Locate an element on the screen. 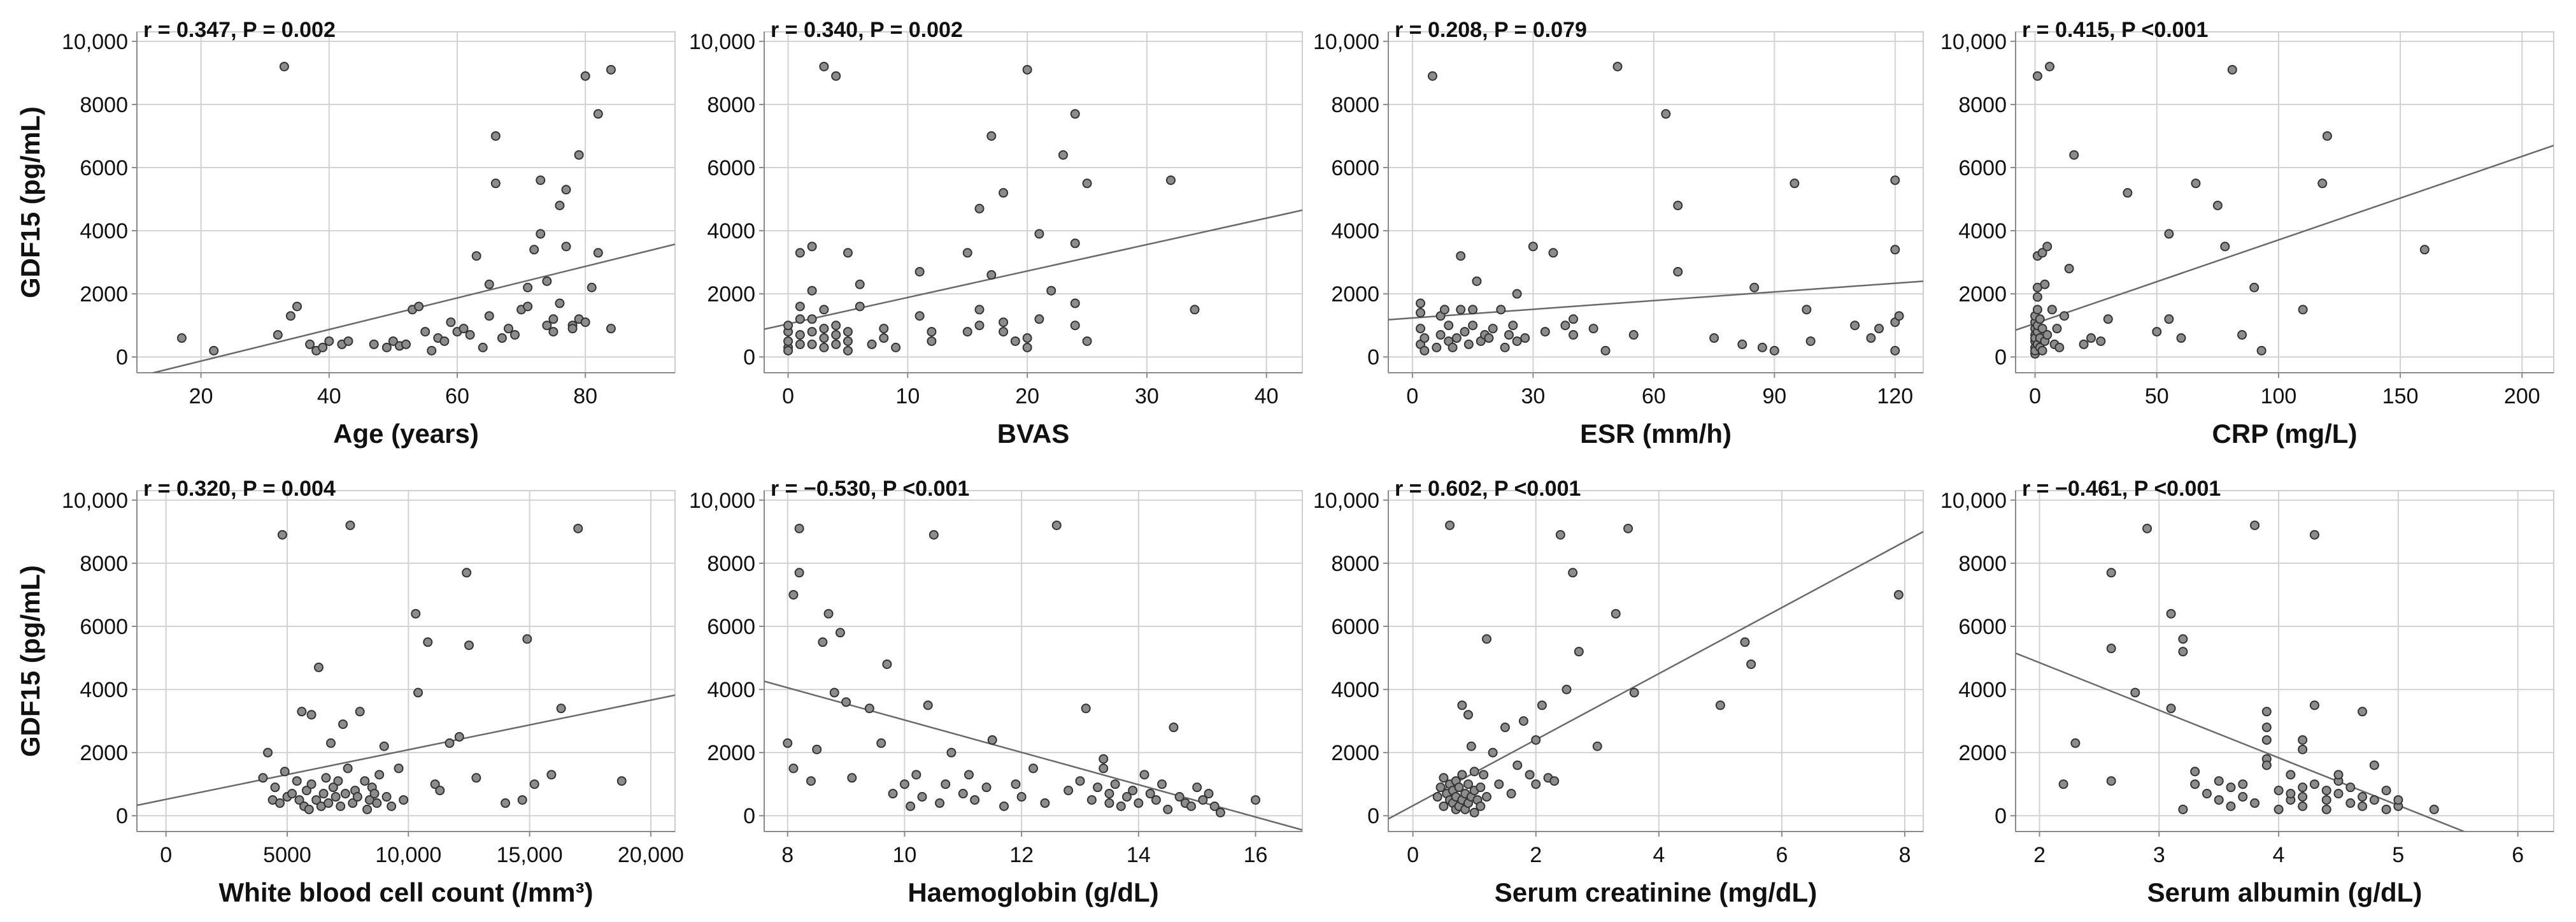  y-tick-label: 6000 is located at coordinates (1983, 627).